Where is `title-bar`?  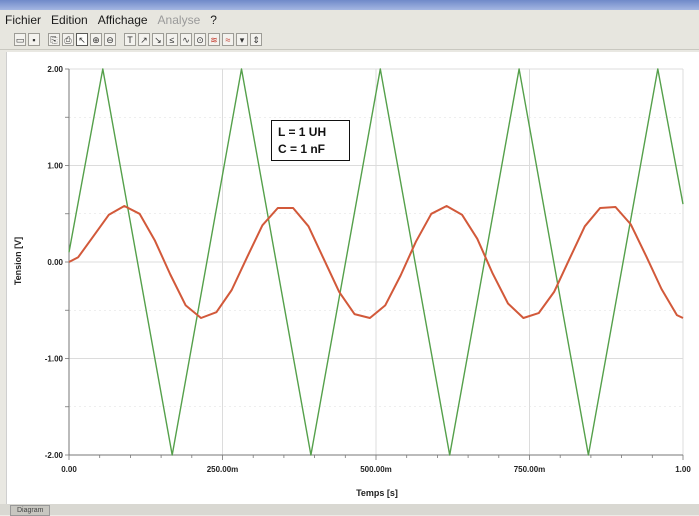 title-bar is located at coordinates (349, 5).